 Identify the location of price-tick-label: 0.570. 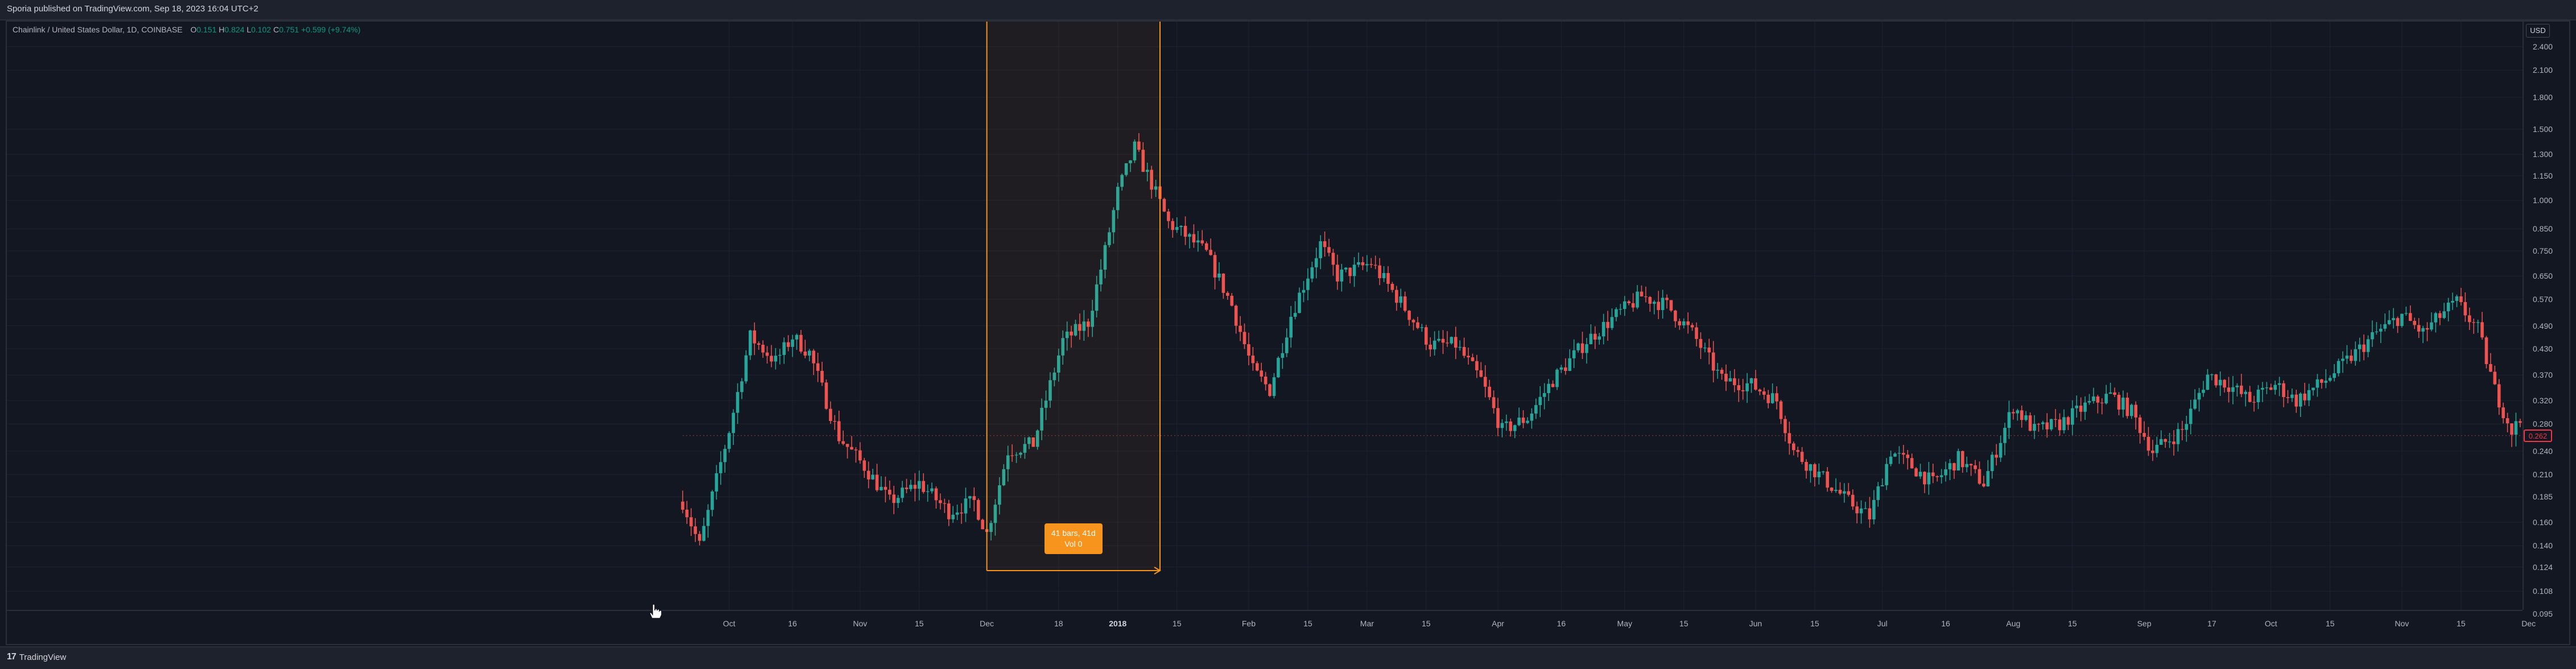
(2543, 299).